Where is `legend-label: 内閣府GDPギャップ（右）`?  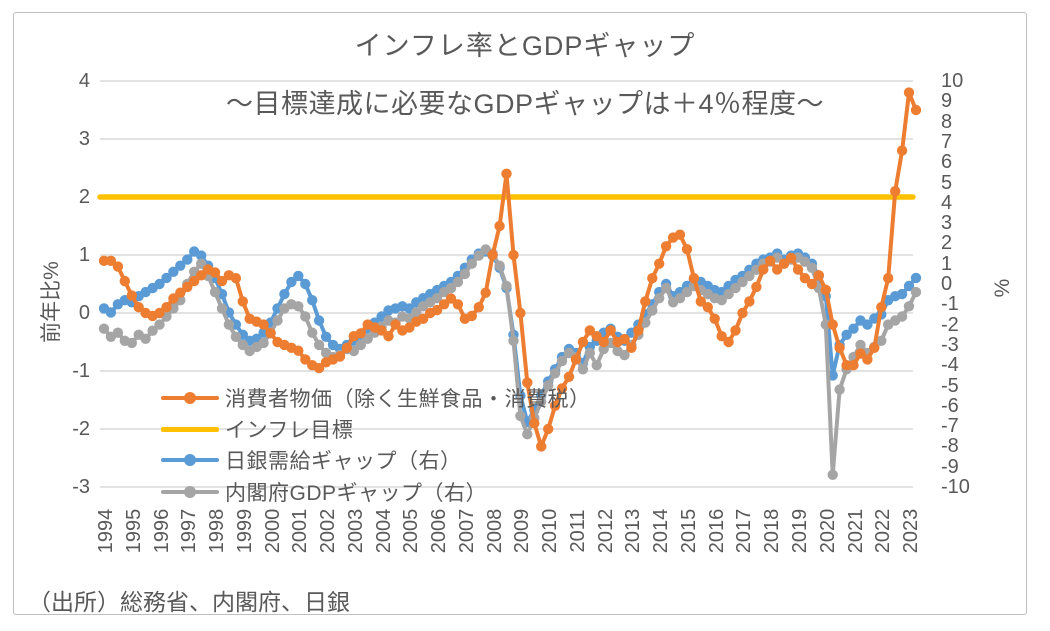
legend-label: 内閣府GDPギャップ（右） is located at coordinates (356, 493).